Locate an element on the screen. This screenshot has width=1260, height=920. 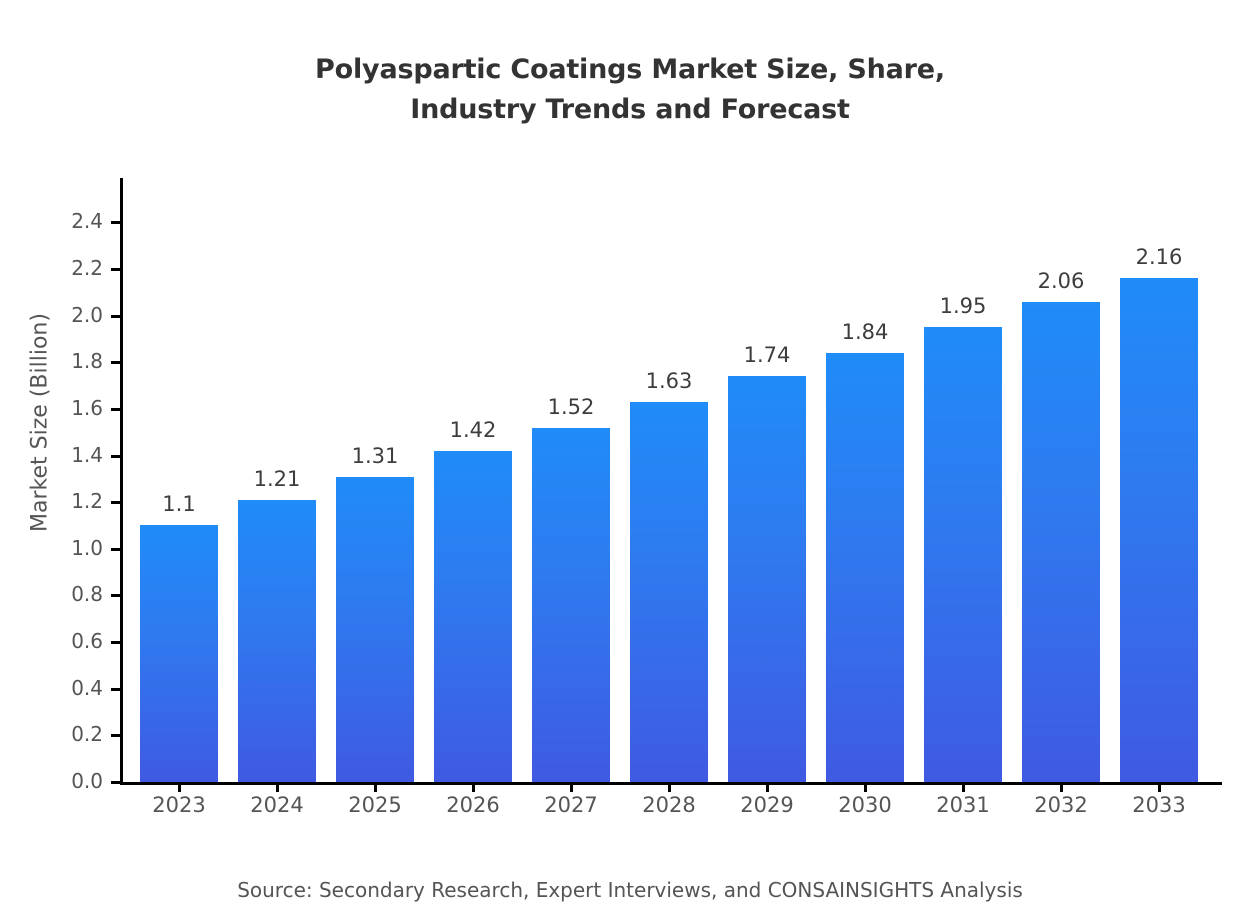
x-tick-label: 2024 is located at coordinates (277, 805).